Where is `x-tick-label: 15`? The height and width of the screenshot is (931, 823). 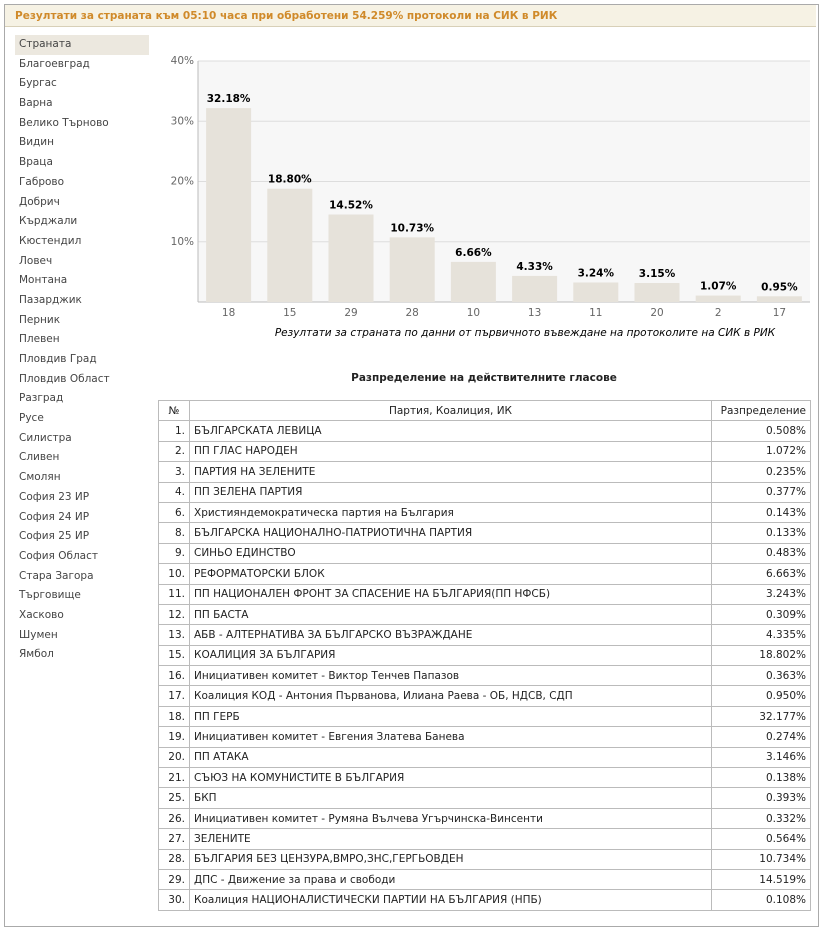 x-tick-label: 15 is located at coordinates (289, 313).